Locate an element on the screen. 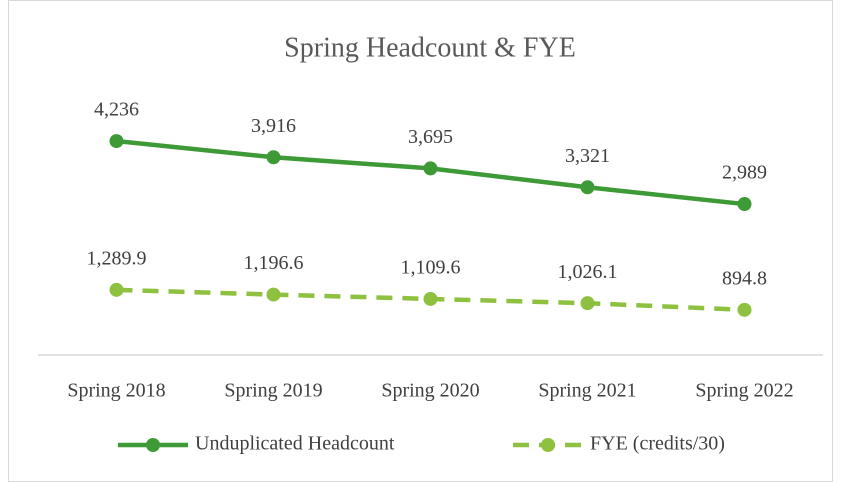 The width and height of the screenshot is (841, 482). legend-label: Unduplicated Headcount is located at coordinates (295, 444).